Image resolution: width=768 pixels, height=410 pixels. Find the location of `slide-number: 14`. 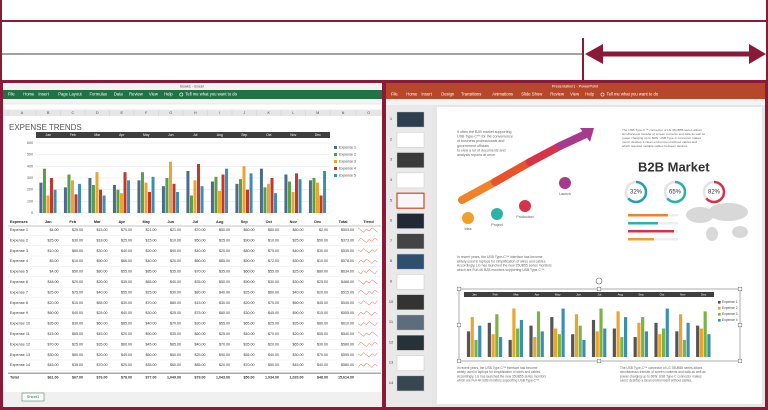

slide-number: 14 is located at coordinates (391, 382).